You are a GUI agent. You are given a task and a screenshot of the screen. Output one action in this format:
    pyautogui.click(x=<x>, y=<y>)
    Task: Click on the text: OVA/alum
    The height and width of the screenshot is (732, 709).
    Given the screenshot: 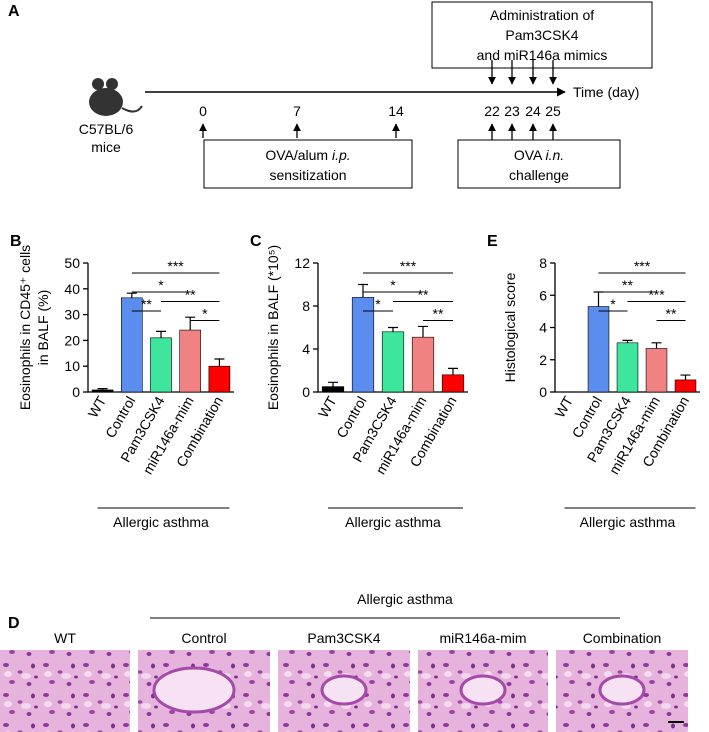 What is the action you would take?
    pyautogui.click(x=296, y=155)
    